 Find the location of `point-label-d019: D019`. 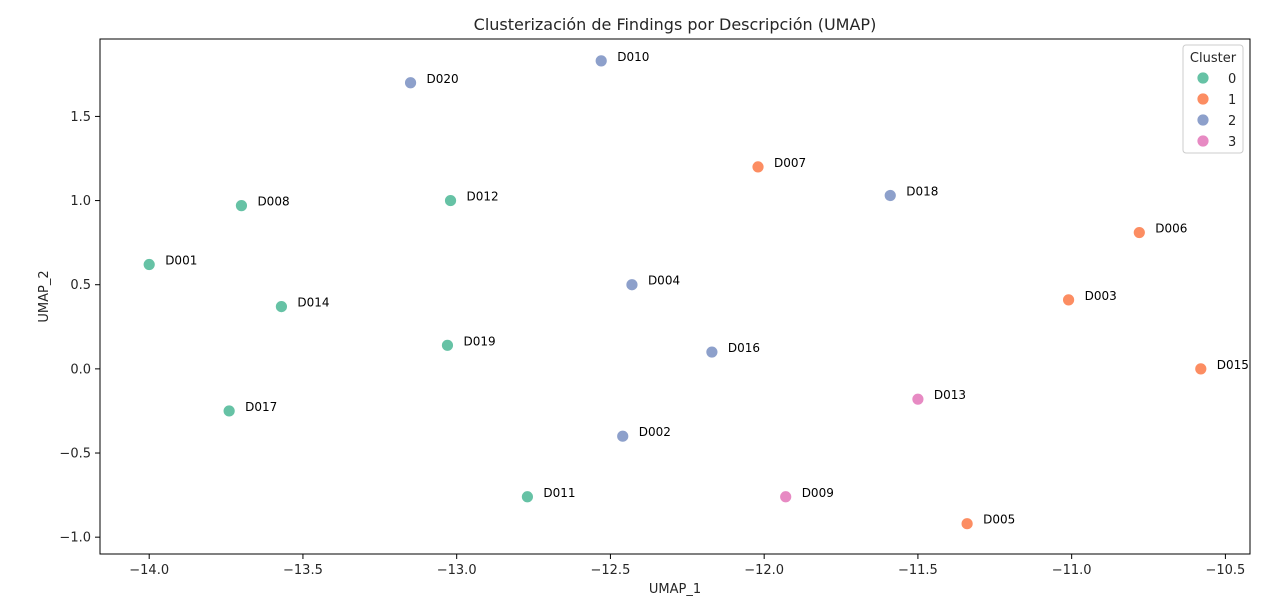

point-label-d019: D019 is located at coordinates (479, 341).